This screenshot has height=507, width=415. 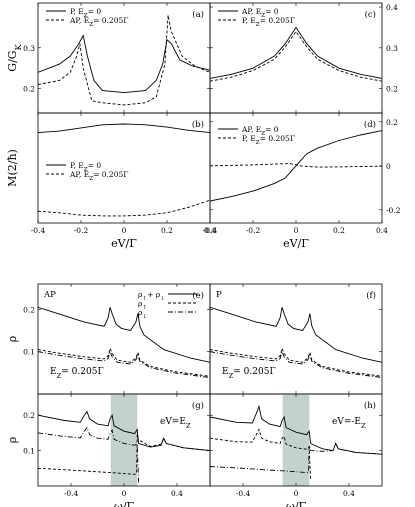 What do you see at coordinates (12, 168) in the screenshot?
I see `y-axis-label: M(2/ħ)` at bounding box center [12, 168].